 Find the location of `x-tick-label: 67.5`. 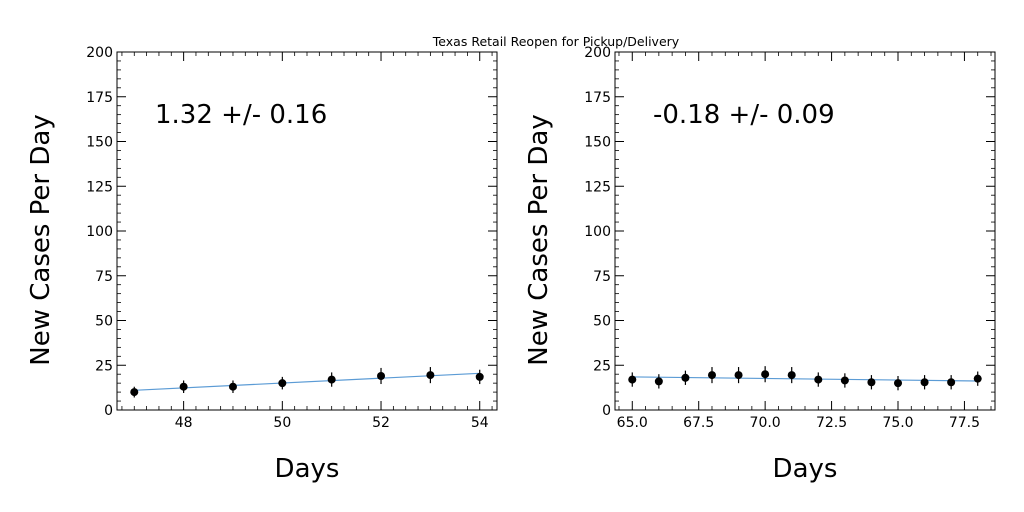

x-tick-label: 67.5 is located at coordinates (698, 423).